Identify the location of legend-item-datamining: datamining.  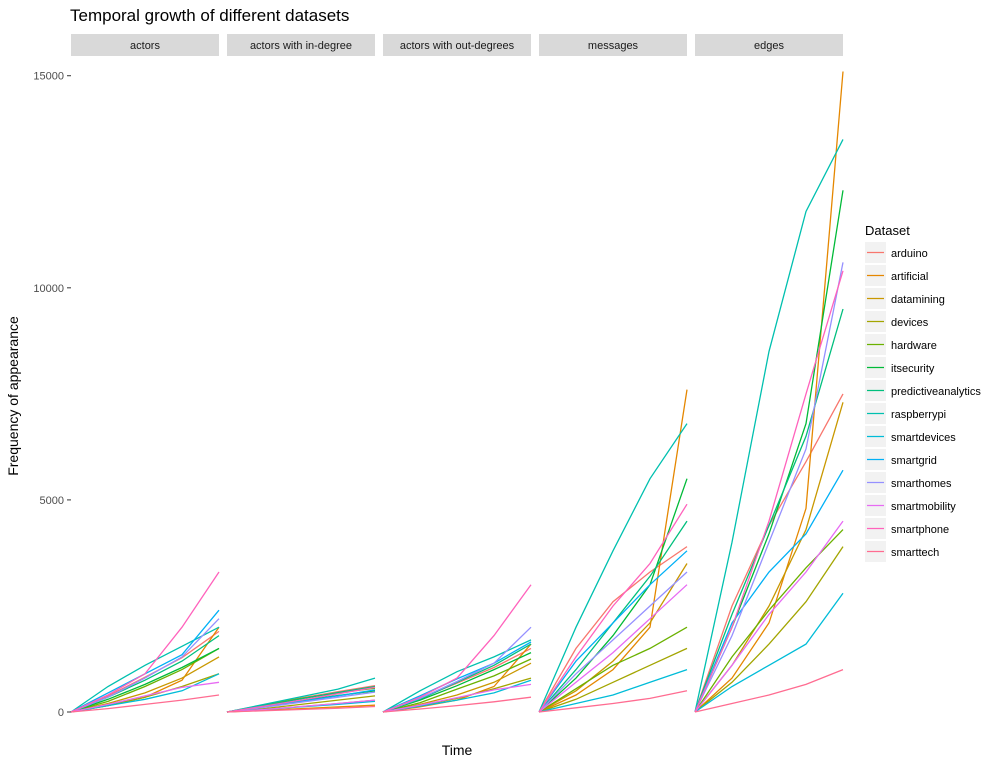
(905, 298).